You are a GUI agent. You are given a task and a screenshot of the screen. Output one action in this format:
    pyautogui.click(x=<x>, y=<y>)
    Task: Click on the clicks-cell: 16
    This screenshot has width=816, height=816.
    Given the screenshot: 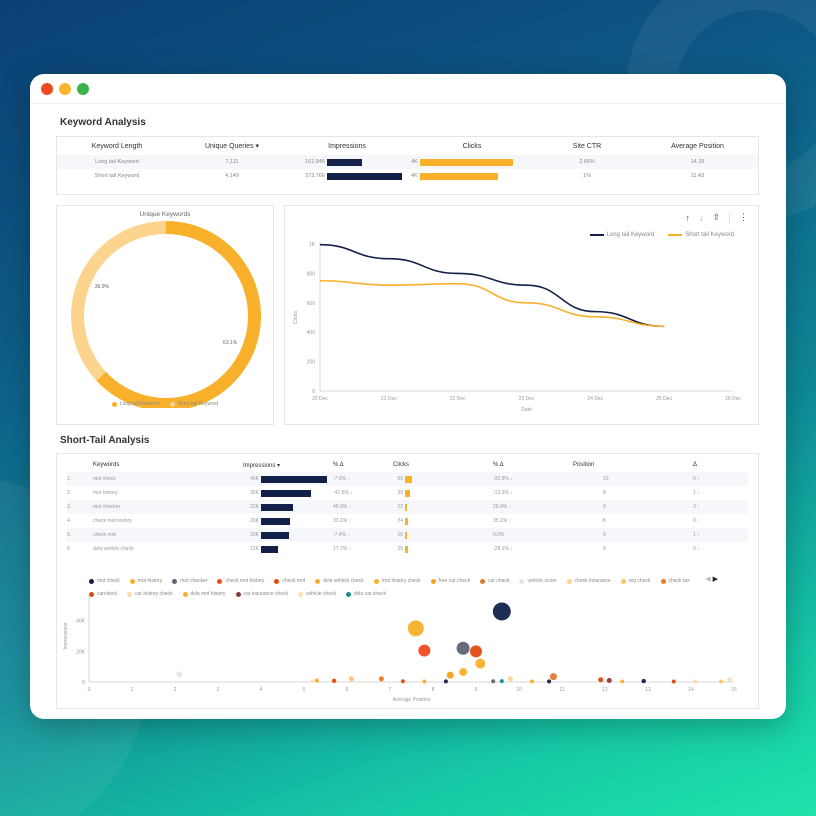 What is the action you would take?
    pyautogui.click(x=443, y=535)
    